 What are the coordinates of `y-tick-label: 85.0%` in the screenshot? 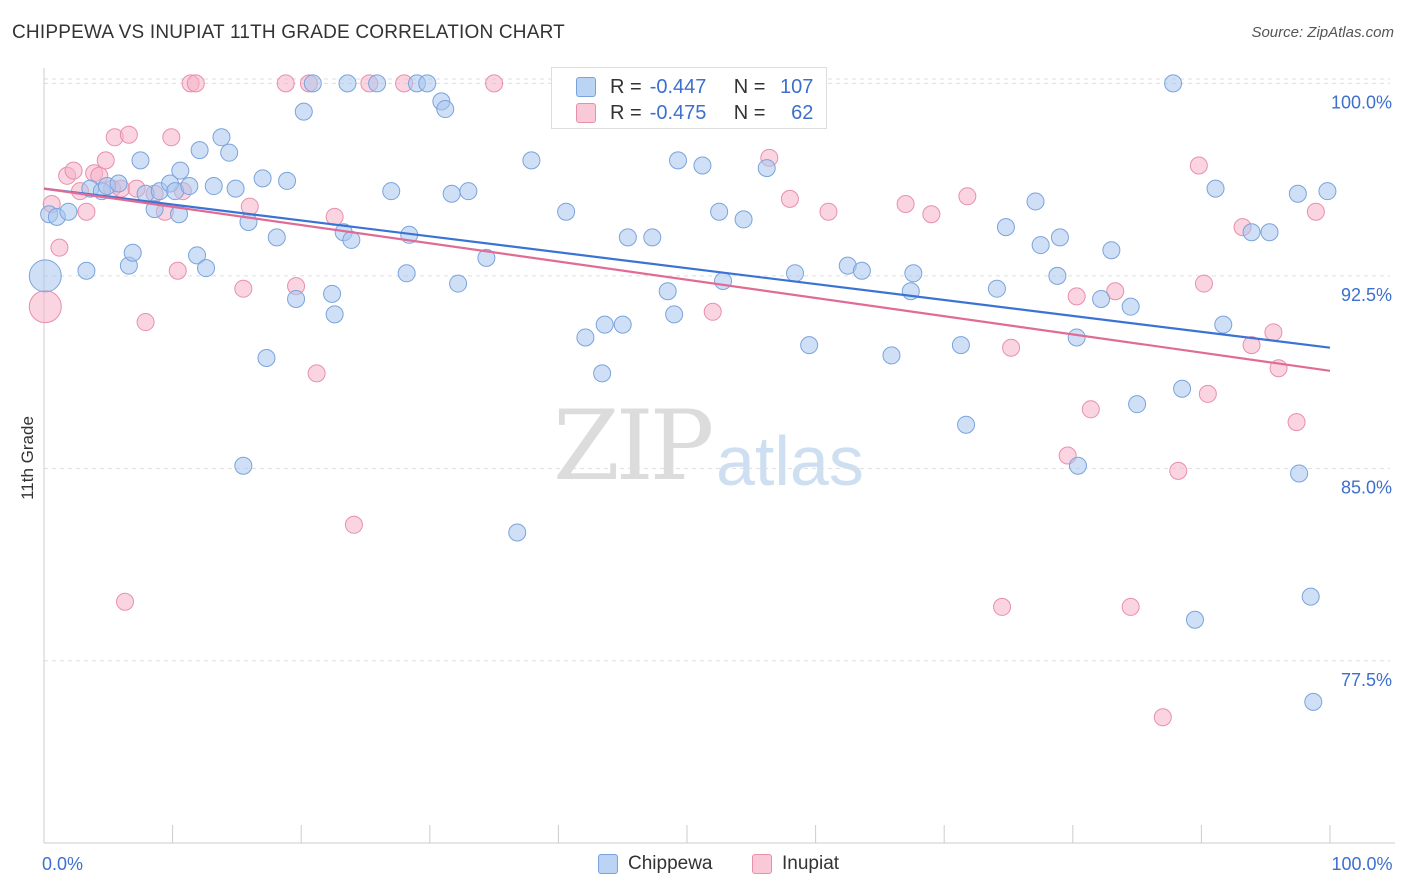 It's located at (1366, 487).